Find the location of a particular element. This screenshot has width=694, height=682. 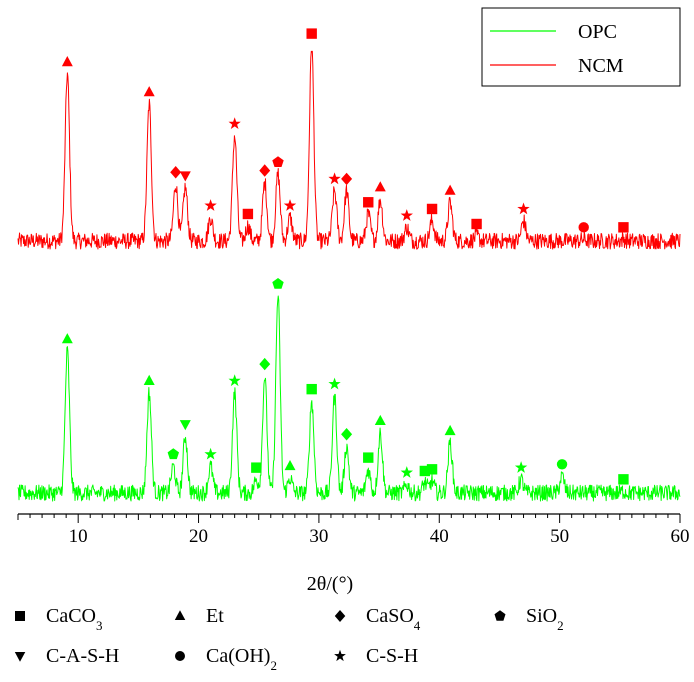

x-axis: 10 20 30 40 50 60 2θ/(°) is located at coordinates (353, 554).